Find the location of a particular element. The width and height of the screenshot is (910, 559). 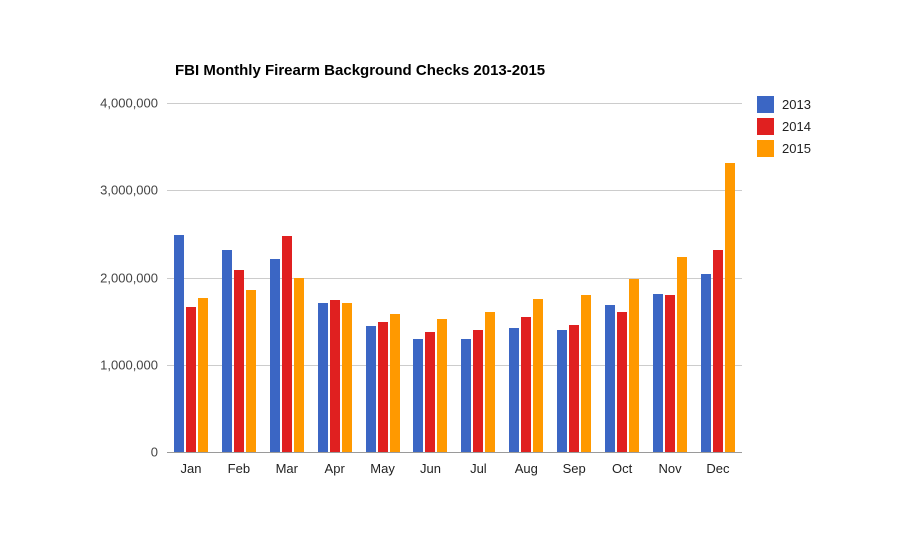

bar-2014-mar is located at coordinates (286, 343).